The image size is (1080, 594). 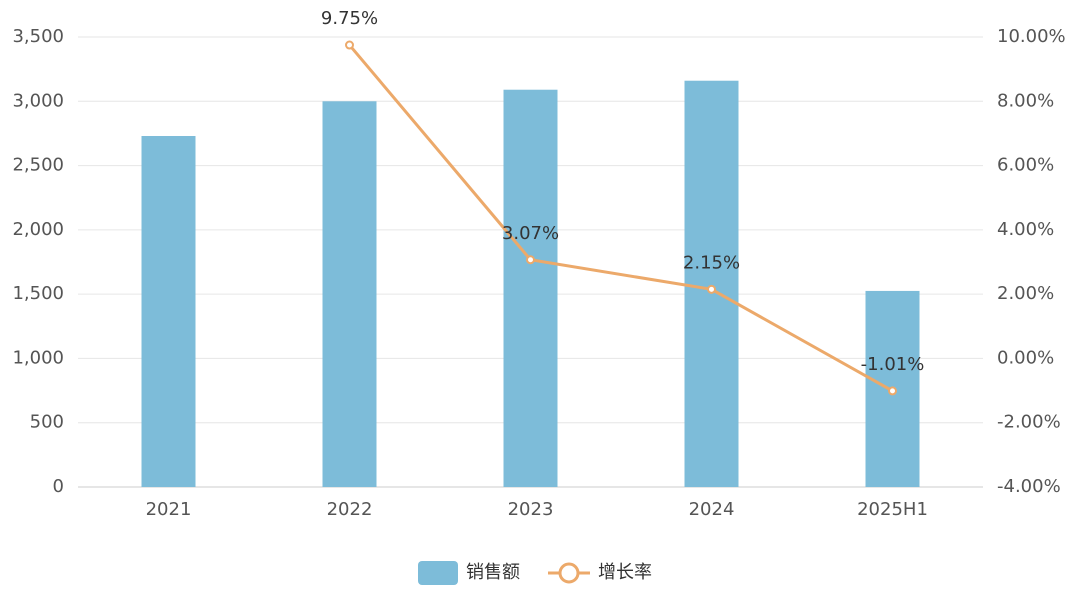 What do you see at coordinates (1025, 357) in the screenshot?
I see `y2-tick-label: 0.00%` at bounding box center [1025, 357].